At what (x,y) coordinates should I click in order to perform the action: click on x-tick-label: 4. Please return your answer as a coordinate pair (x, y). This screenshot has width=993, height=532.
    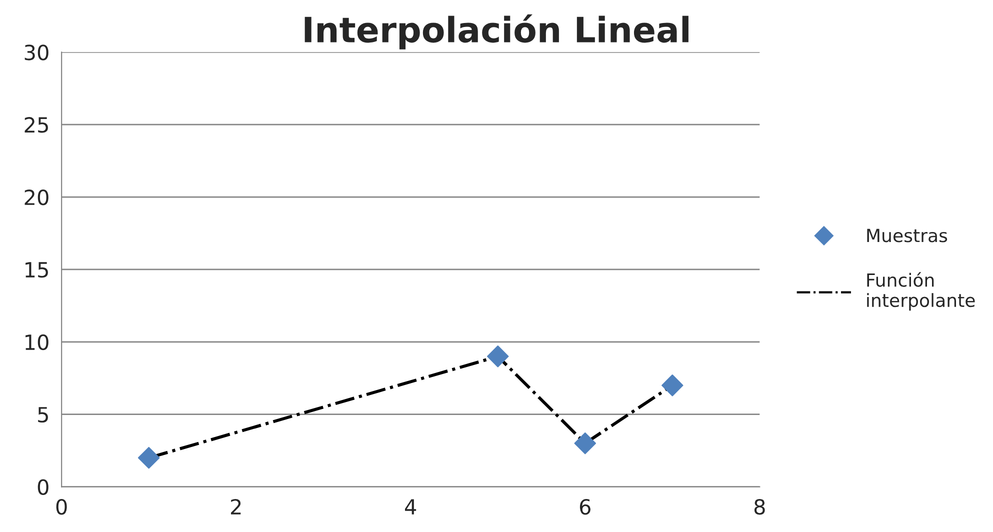
    Looking at the image, I should click on (410, 506).